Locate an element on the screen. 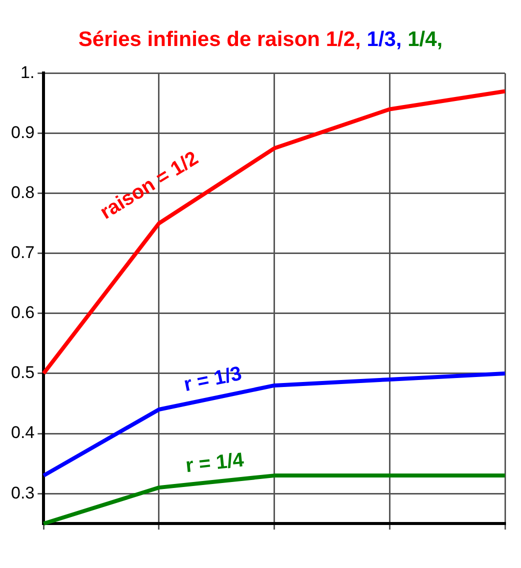 The image size is (521, 568). y-tick-label: 1. is located at coordinates (27, 72).